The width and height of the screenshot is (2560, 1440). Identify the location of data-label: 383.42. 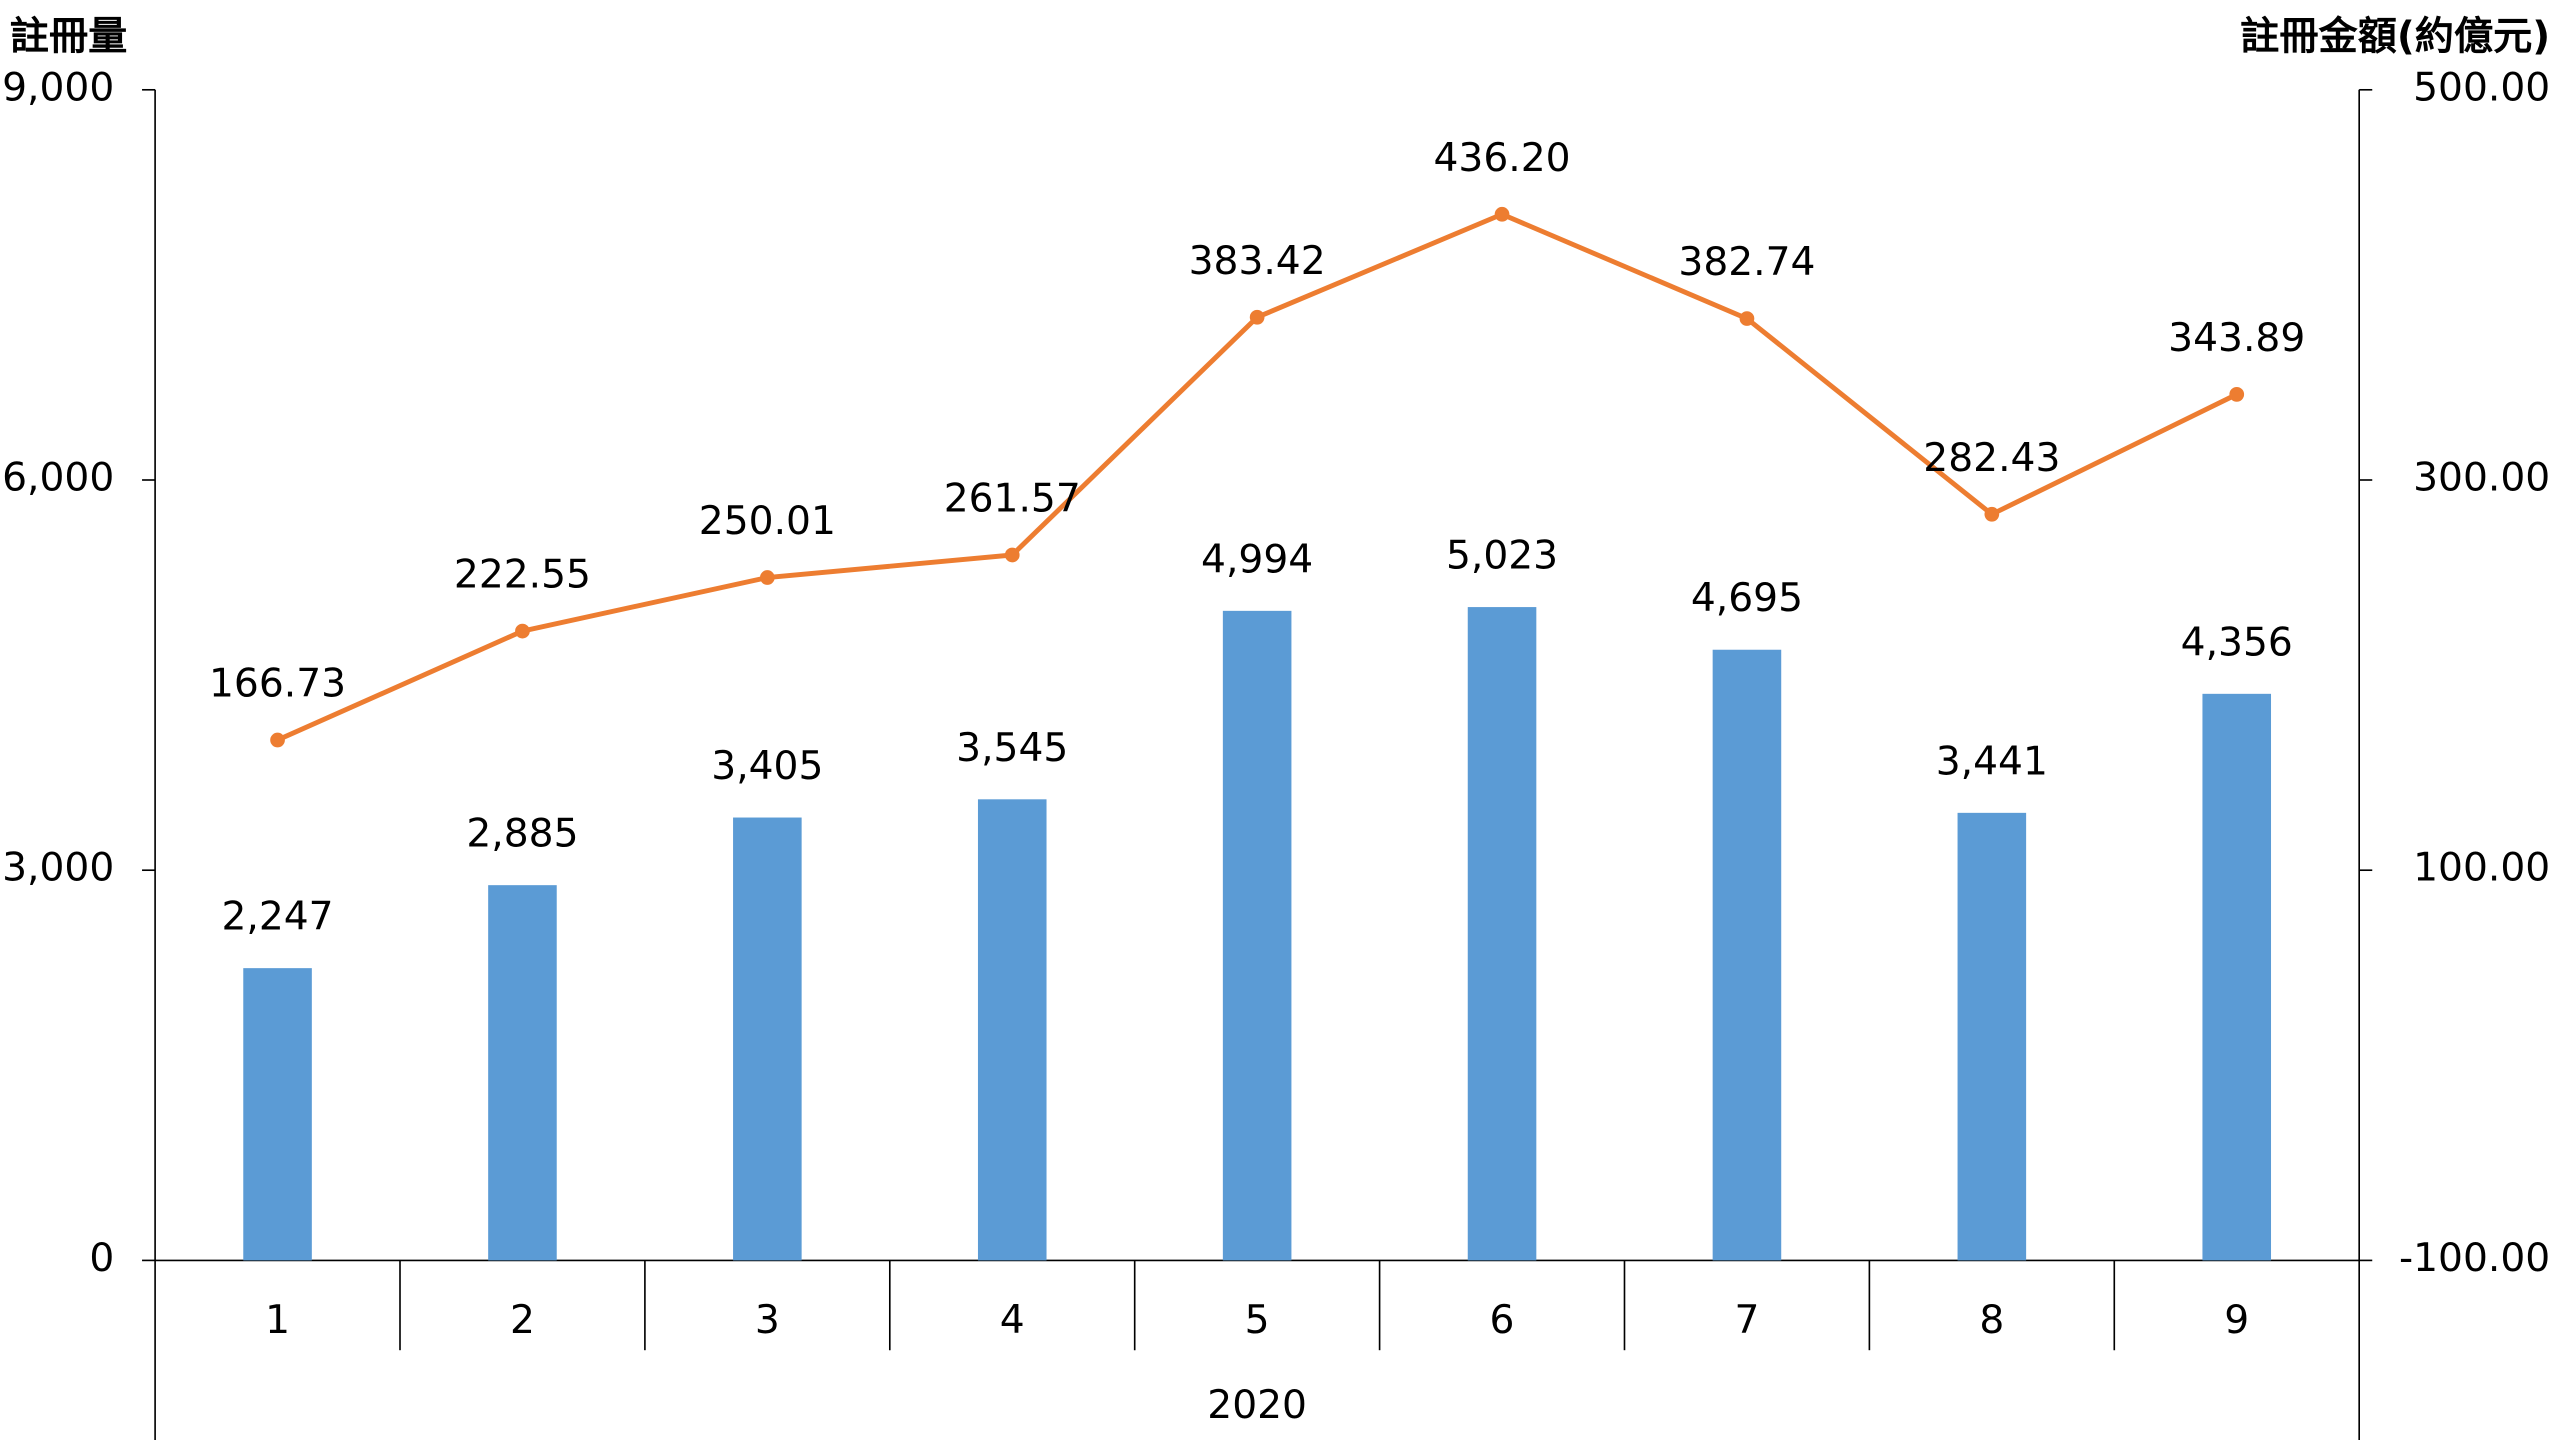
(1257, 261).